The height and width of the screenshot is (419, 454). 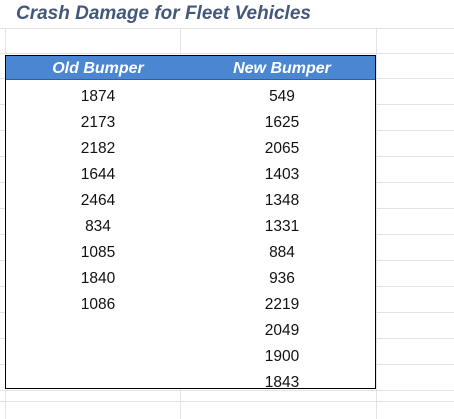 I want to click on column-gridline, so click(x=376, y=223).